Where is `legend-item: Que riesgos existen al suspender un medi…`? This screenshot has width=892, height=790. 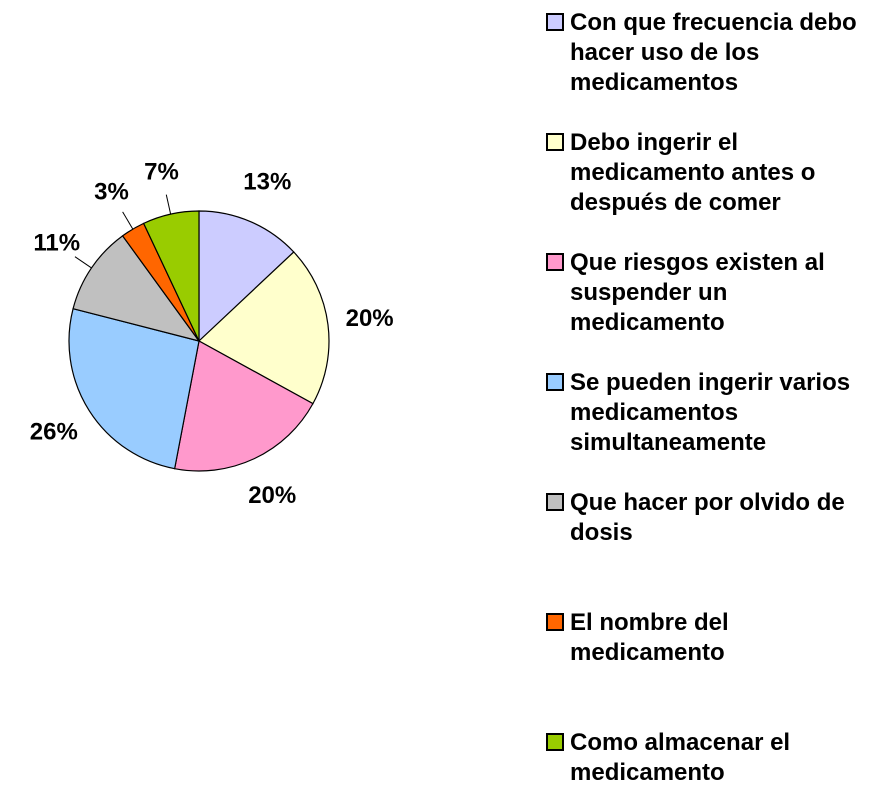 legend-item: Que riesgos existen al suspender un medi… is located at coordinates (719, 293).